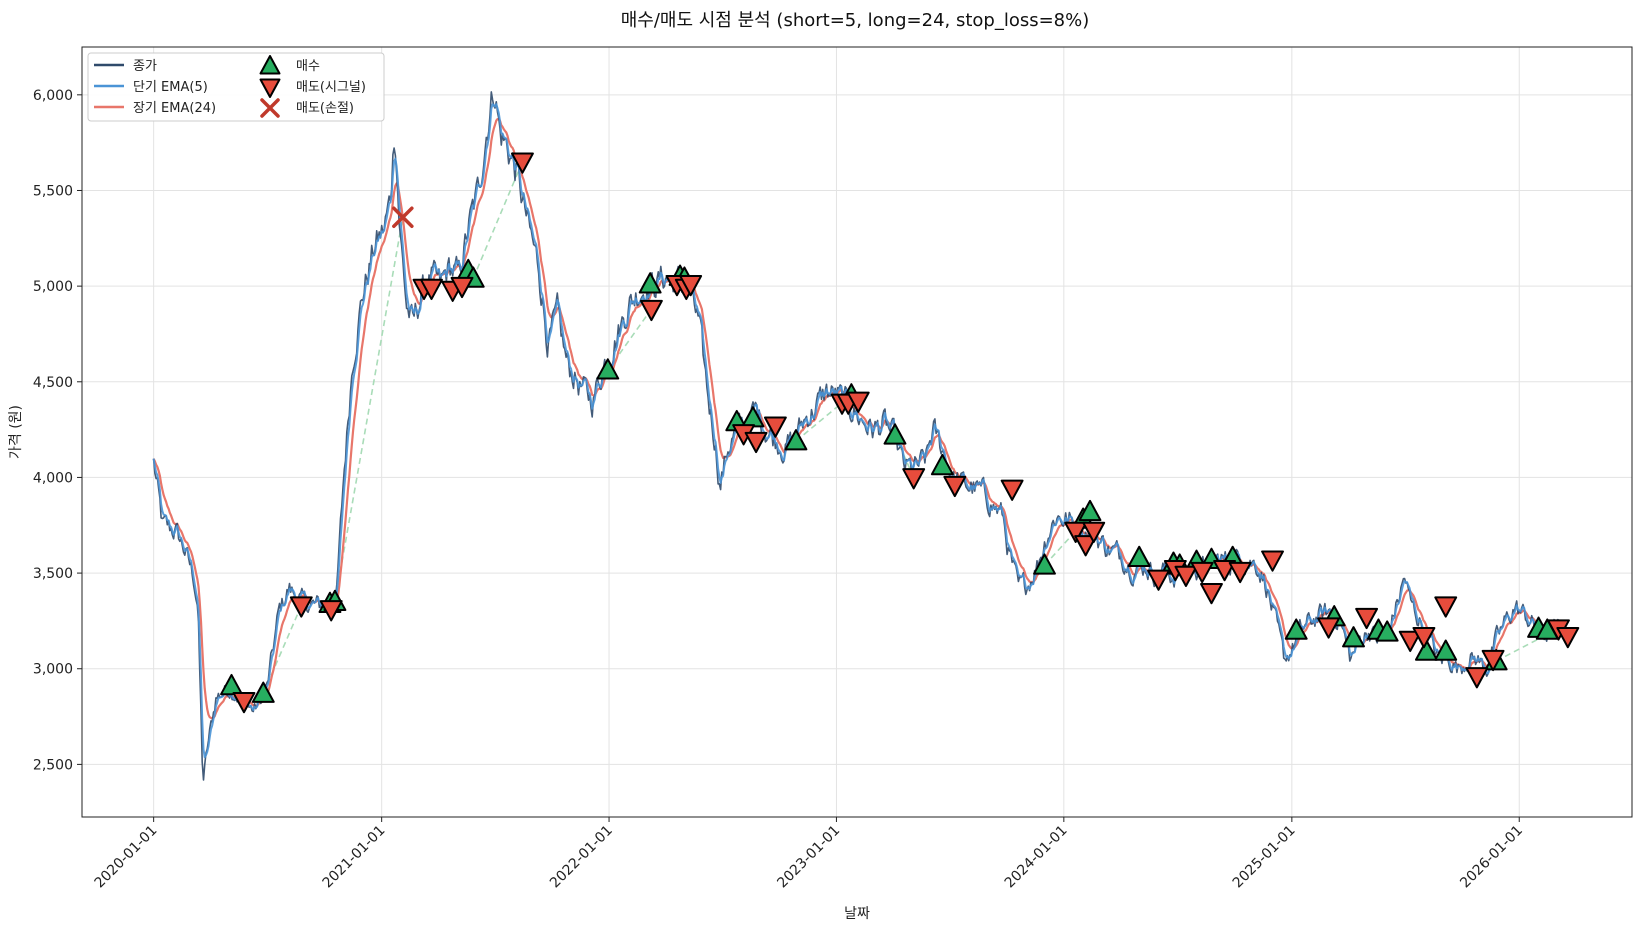 The height and width of the screenshot is (930, 1641). Describe the element at coordinates (270, 88) in the screenshot. I see `legend-swatch-sell-signal` at that location.